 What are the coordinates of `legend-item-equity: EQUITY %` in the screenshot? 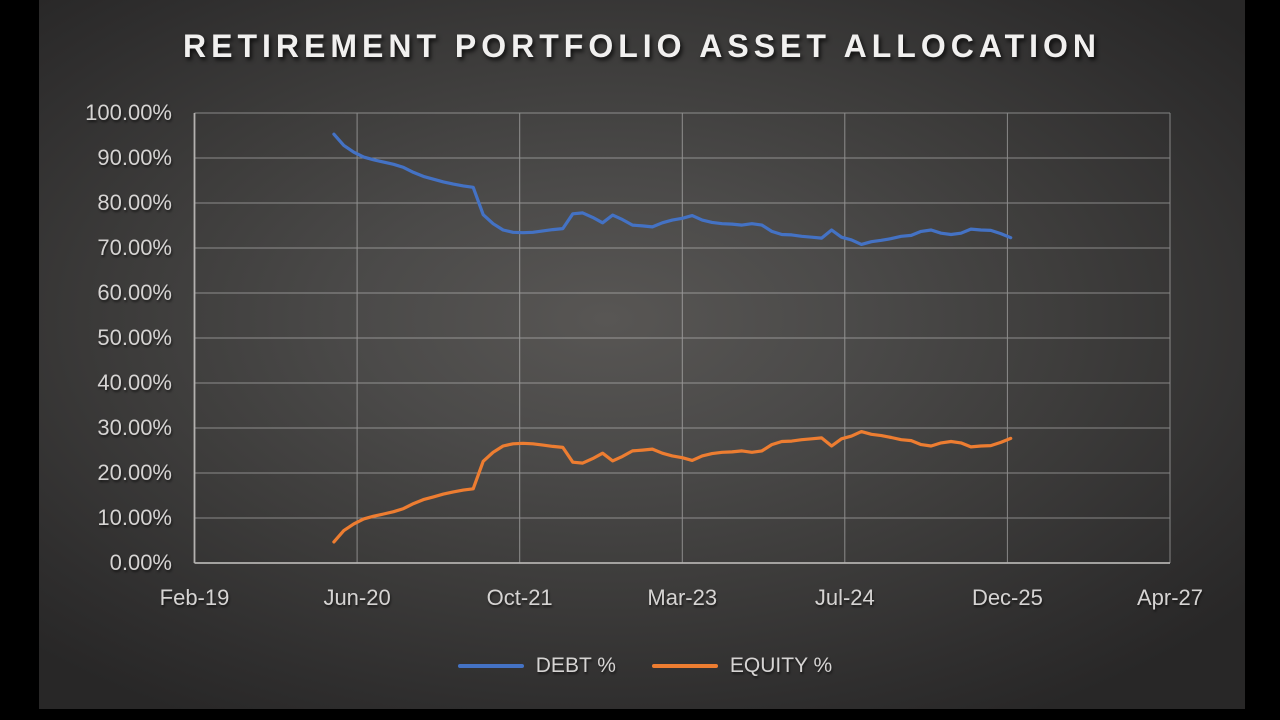 It's located at (742, 666).